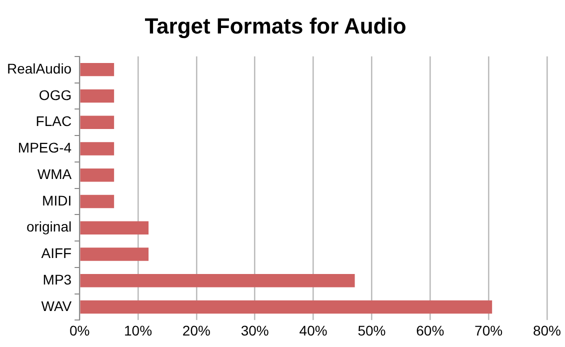 This screenshot has height=347, width=565. What do you see at coordinates (547, 330) in the screenshot?
I see `x-tick-label: 80%` at bounding box center [547, 330].